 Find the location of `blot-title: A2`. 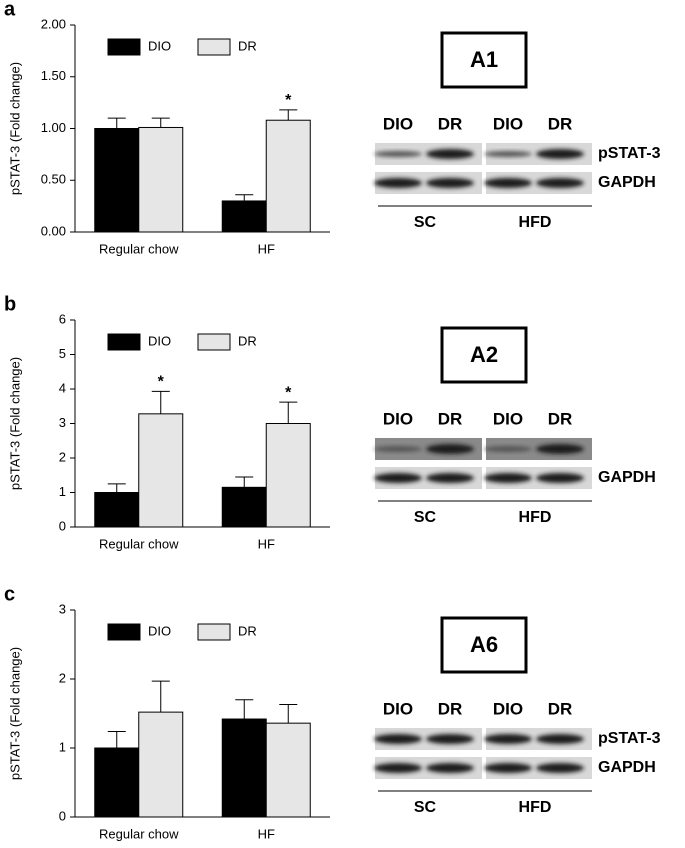

blot-title: A2 is located at coordinates (484, 354).